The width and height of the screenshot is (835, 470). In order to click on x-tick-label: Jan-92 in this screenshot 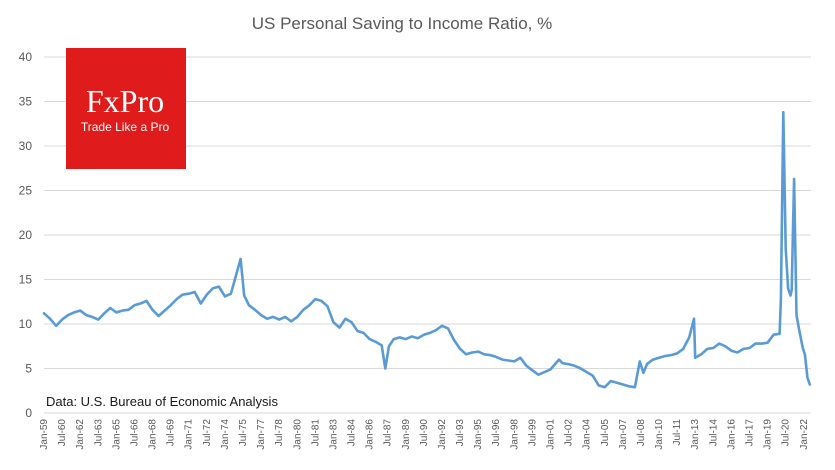, I will do `click(442, 434)`.